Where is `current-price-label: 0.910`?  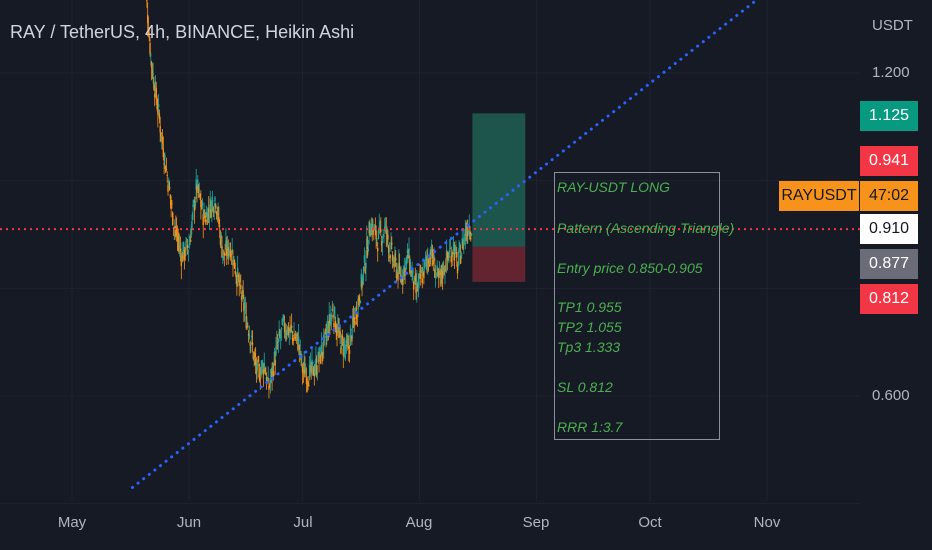 current-price-label: 0.910 is located at coordinates (889, 229).